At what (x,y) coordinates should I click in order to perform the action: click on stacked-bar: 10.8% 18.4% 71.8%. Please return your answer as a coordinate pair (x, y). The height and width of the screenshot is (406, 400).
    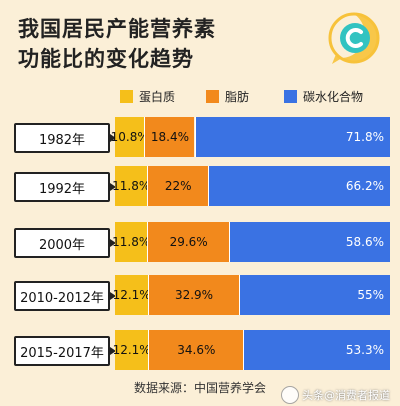
    Looking at the image, I should click on (250, 137).